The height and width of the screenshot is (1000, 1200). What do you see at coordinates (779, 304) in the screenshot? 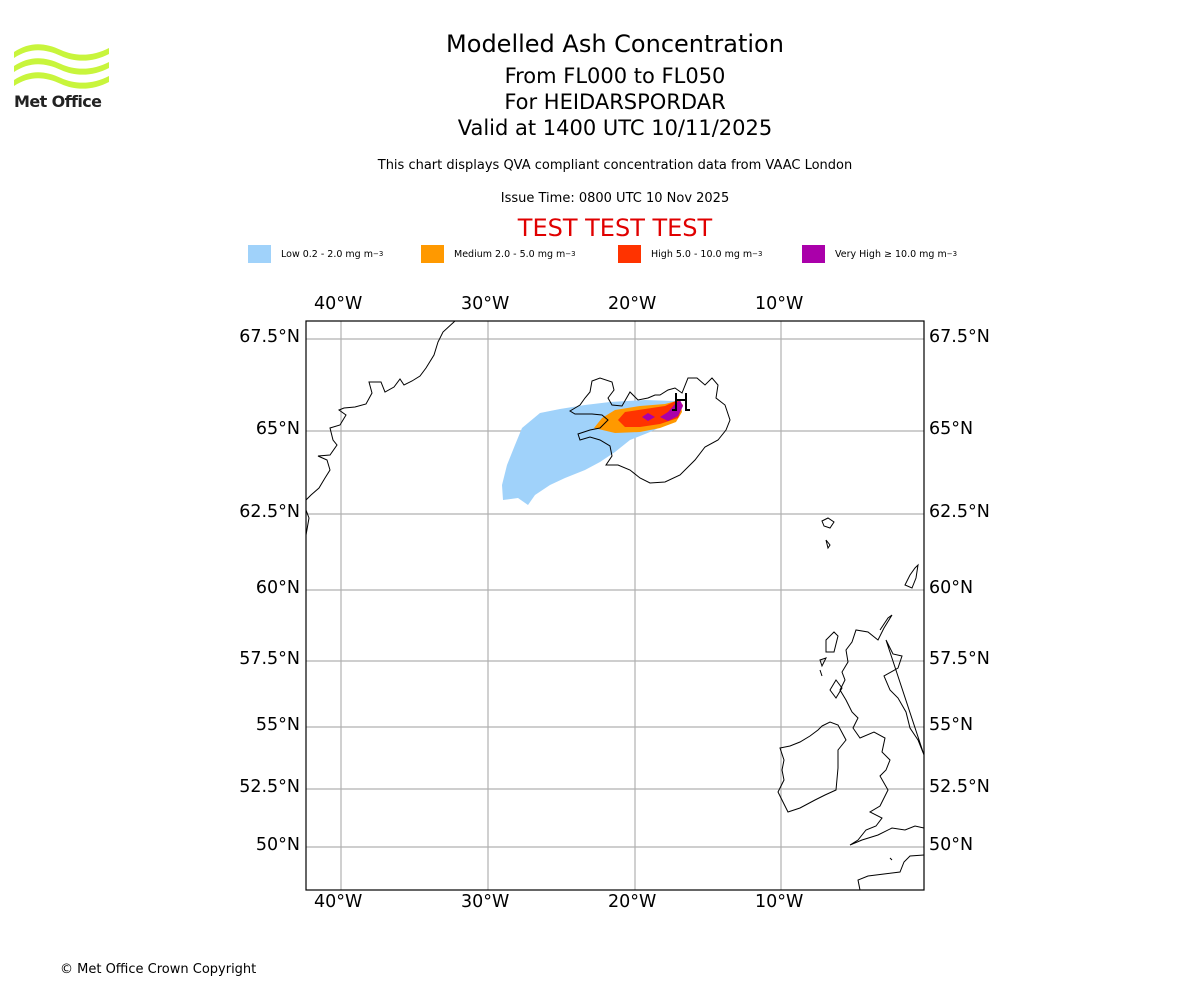
I see `lon-tick-top: 10°W` at bounding box center [779, 304].